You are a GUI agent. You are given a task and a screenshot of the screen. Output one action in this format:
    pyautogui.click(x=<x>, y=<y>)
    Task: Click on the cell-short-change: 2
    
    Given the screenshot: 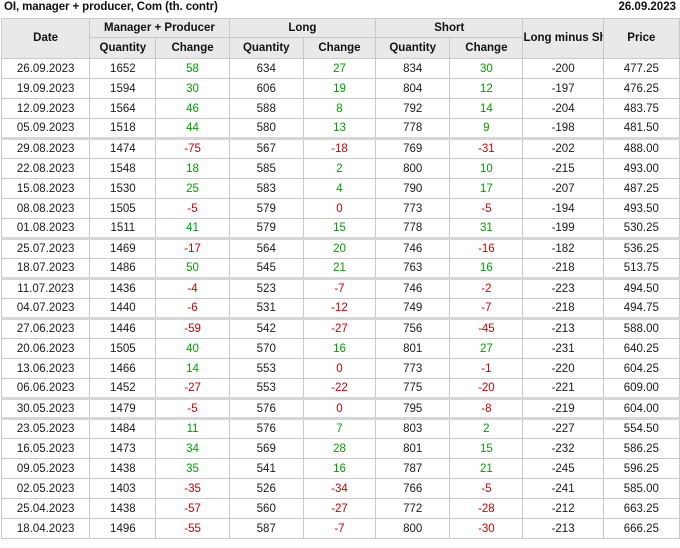 What is the action you would take?
    pyautogui.click(x=486, y=428)
    